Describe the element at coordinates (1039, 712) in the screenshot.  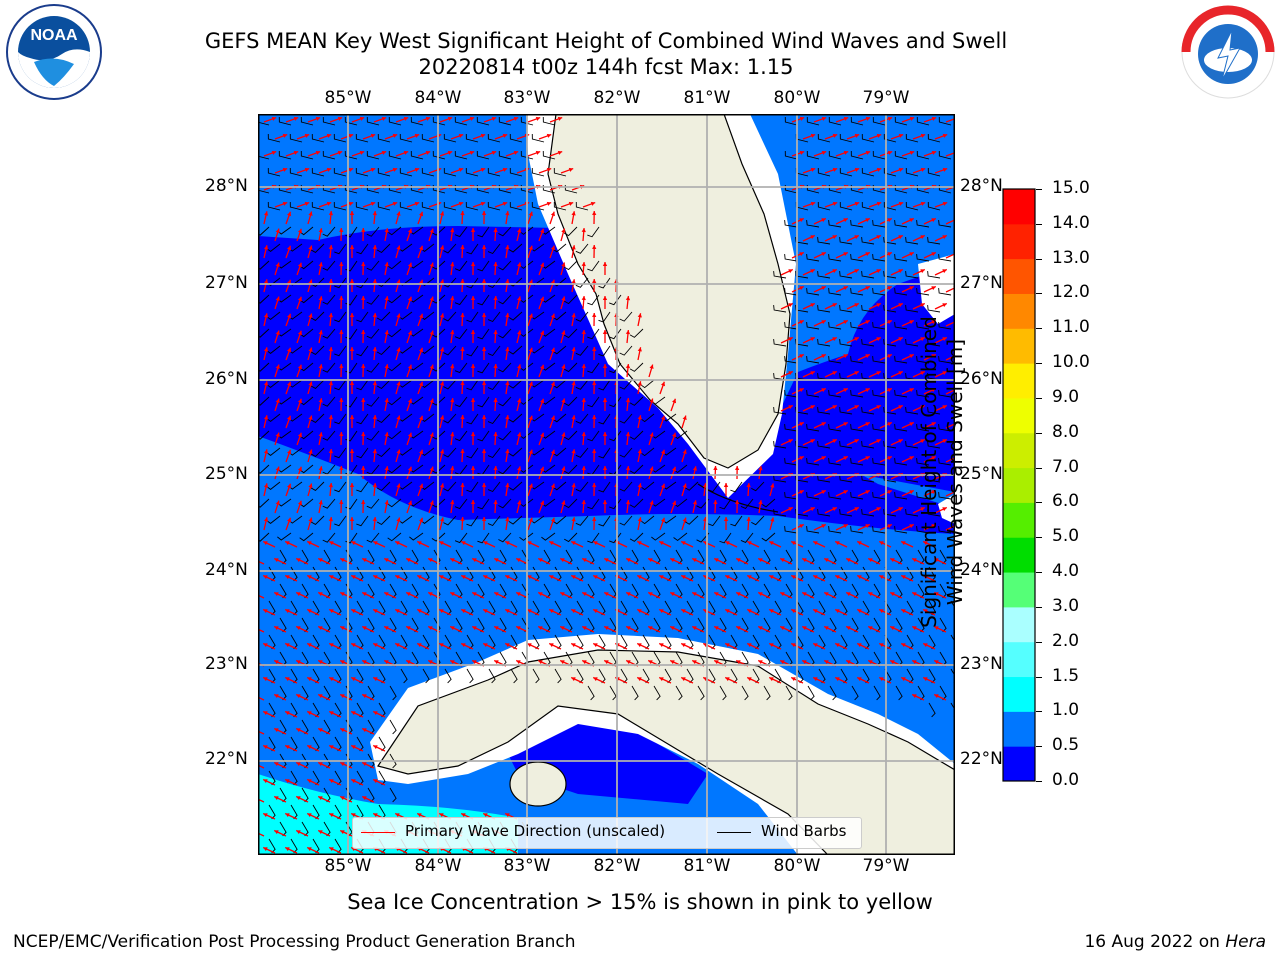
I see `colorbar-tick-mark` at that location.